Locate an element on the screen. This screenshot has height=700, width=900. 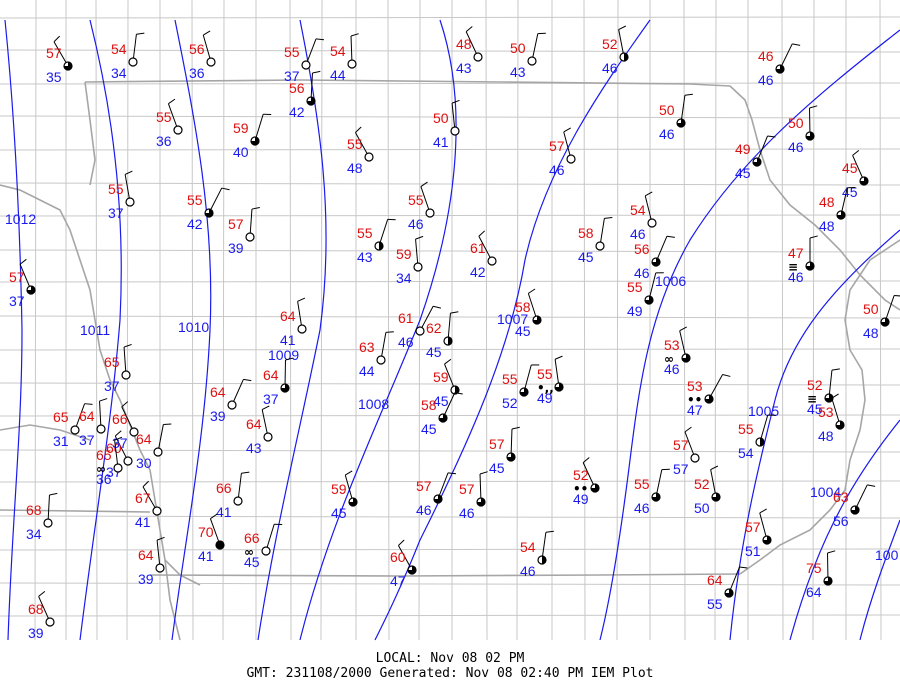
state-line is located at coordinates (172, 600).